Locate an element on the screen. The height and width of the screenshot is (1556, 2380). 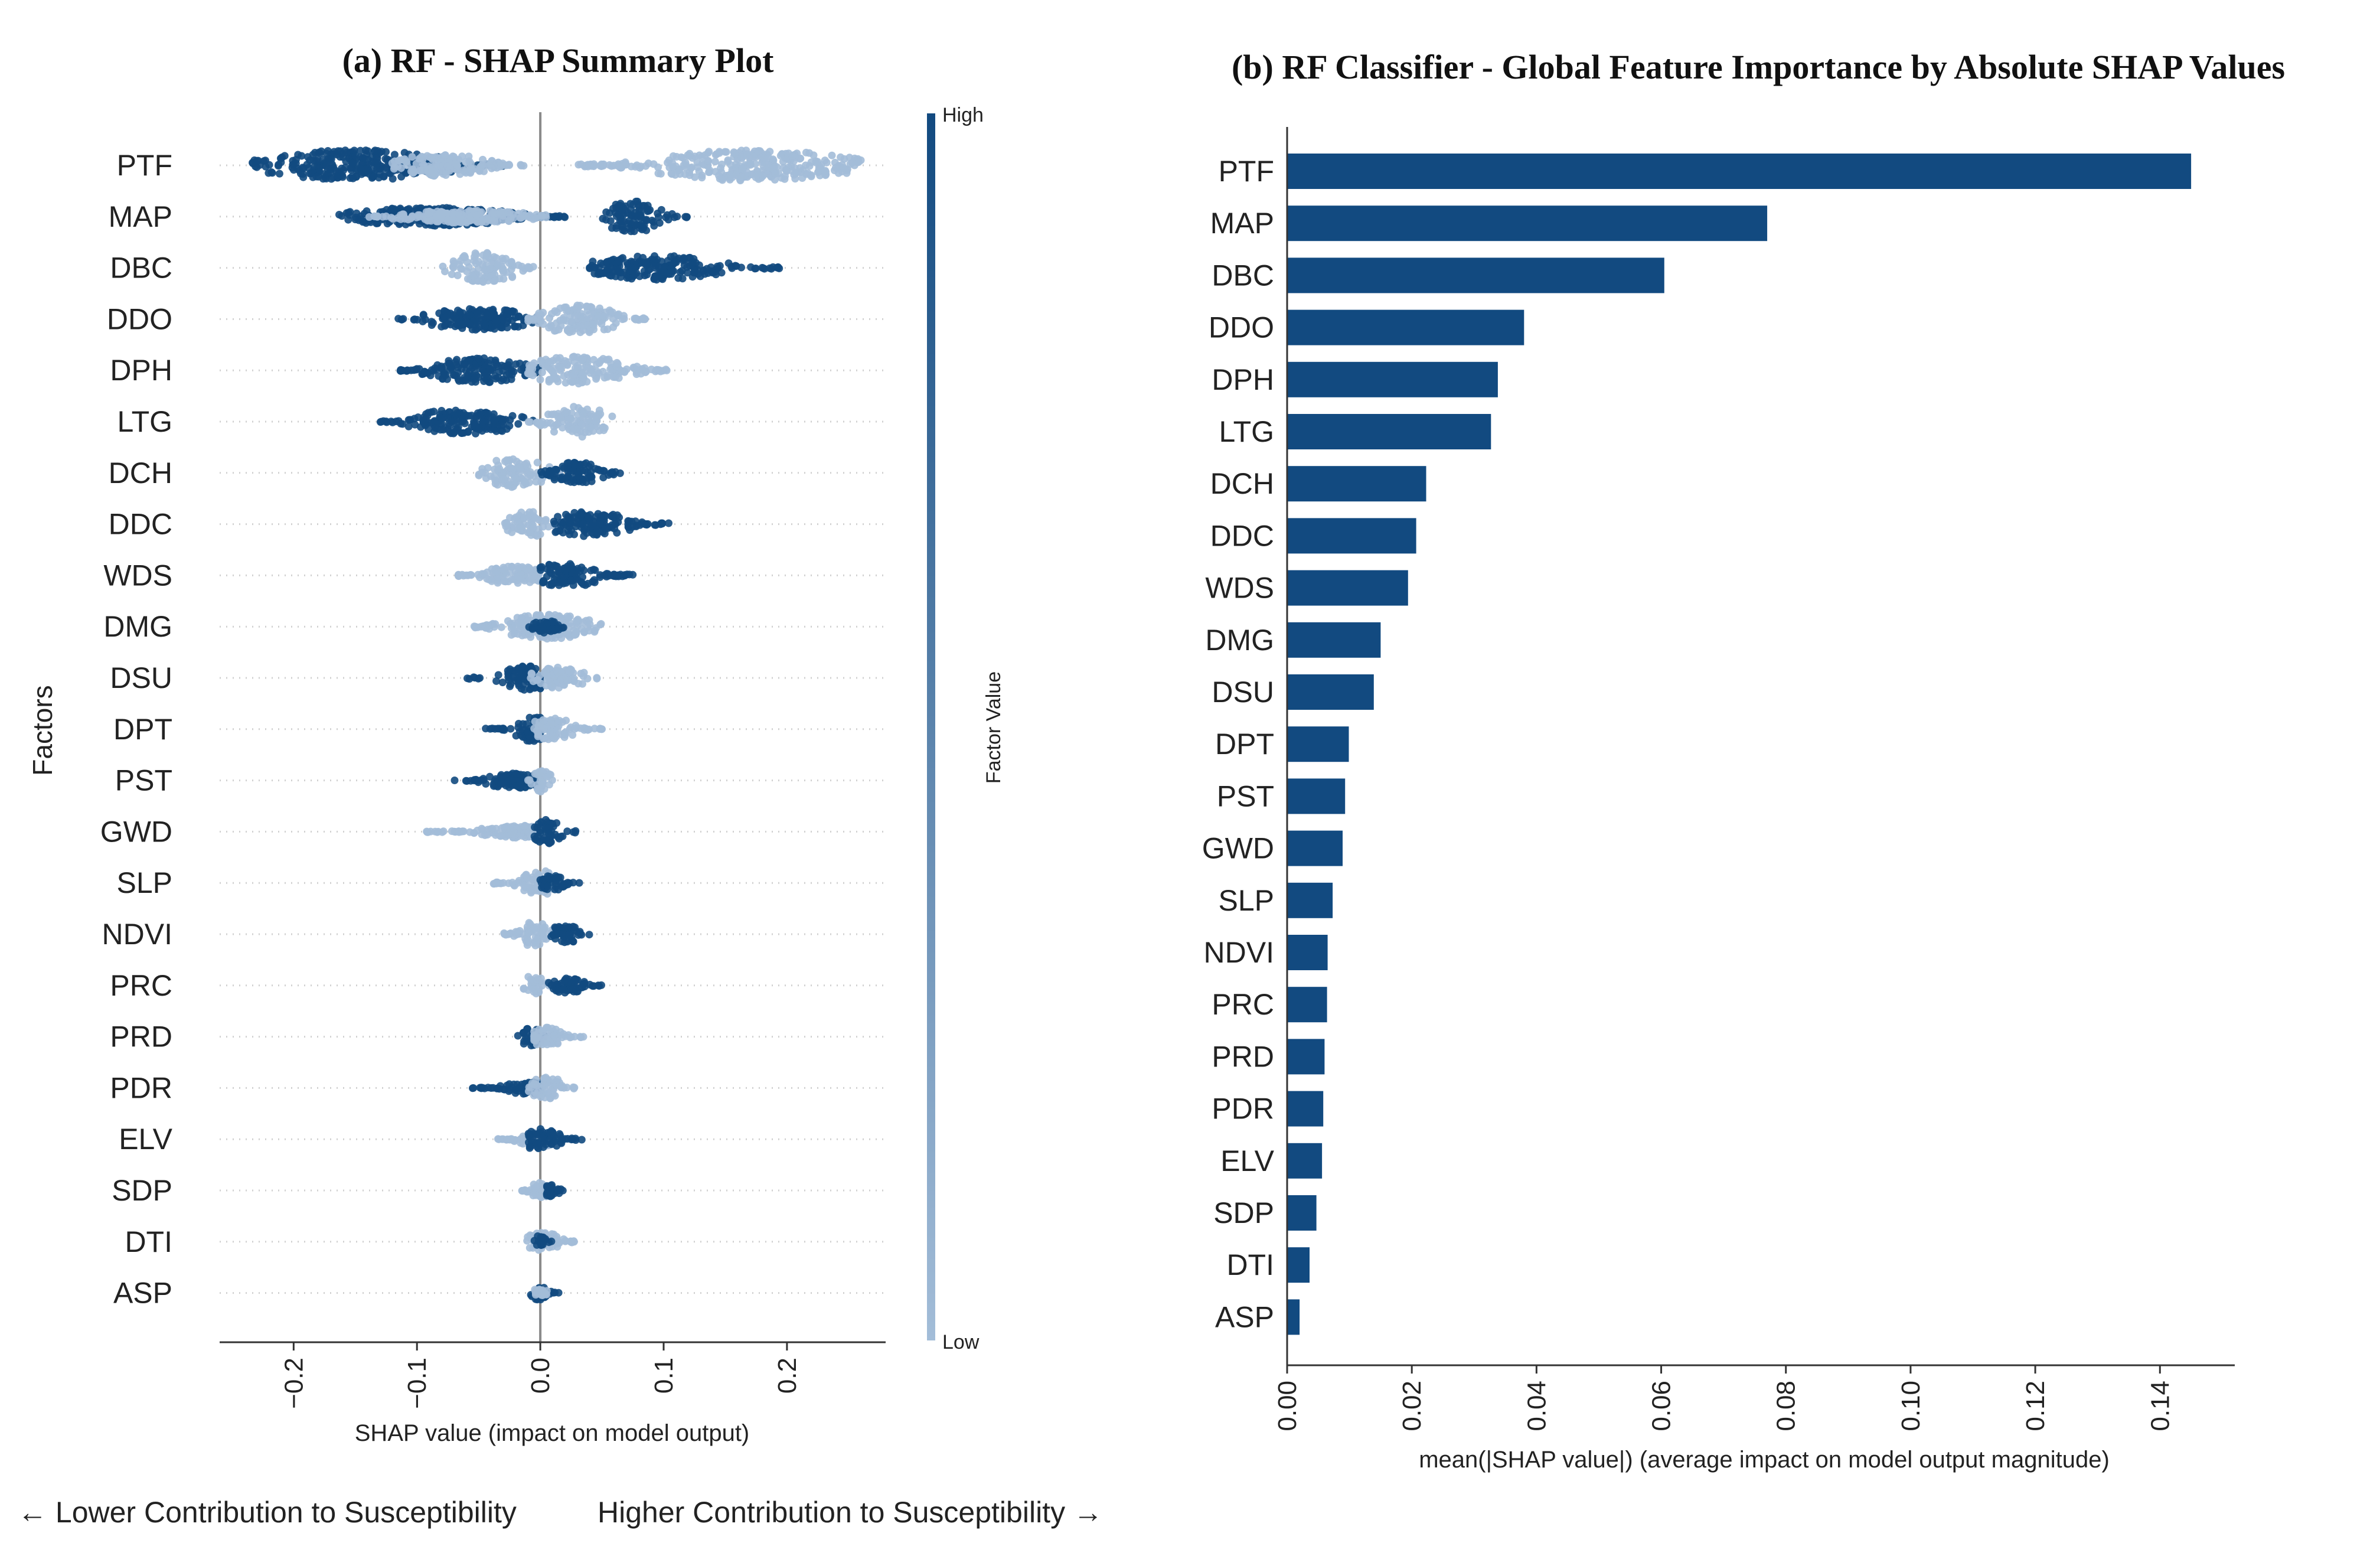
x-tick-label: 0.04 is located at coordinates (1536, 1406).